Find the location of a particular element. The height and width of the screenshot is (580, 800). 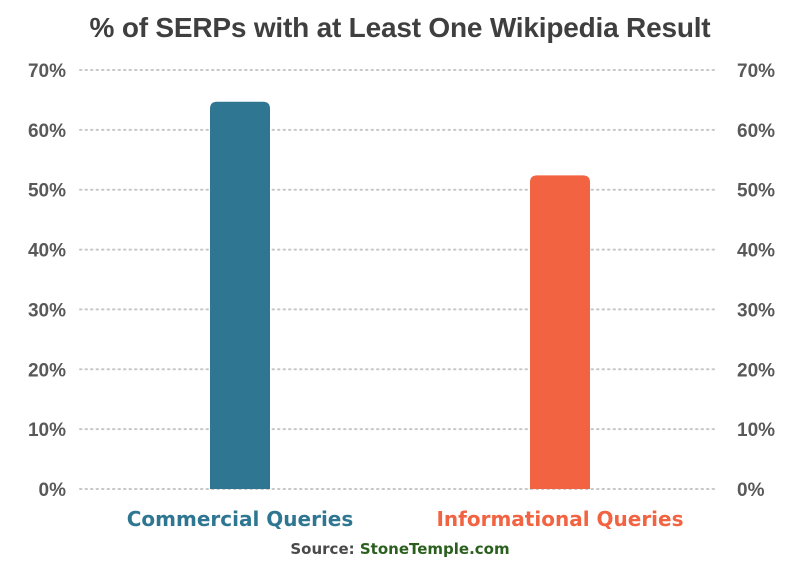

bar-commercial-queries is located at coordinates (240, 295).